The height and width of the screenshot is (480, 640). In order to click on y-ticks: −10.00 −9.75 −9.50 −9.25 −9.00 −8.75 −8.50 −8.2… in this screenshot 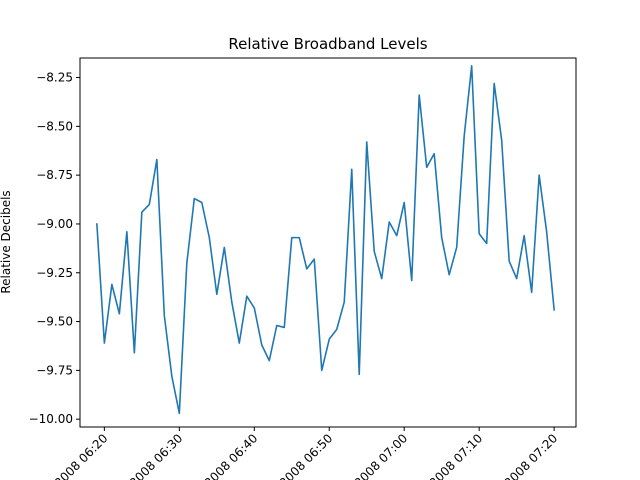, I will do `click(54, 248)`.